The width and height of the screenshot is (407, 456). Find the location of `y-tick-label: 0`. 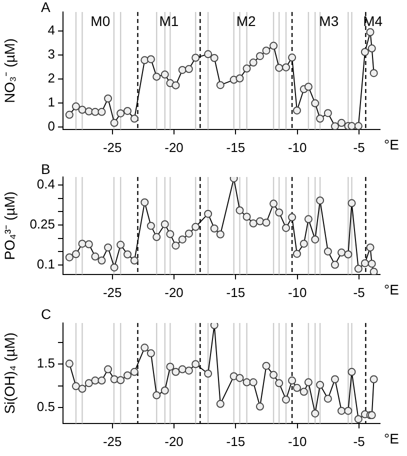

y-tick-label: 0 is located at coordinates (51, 126).